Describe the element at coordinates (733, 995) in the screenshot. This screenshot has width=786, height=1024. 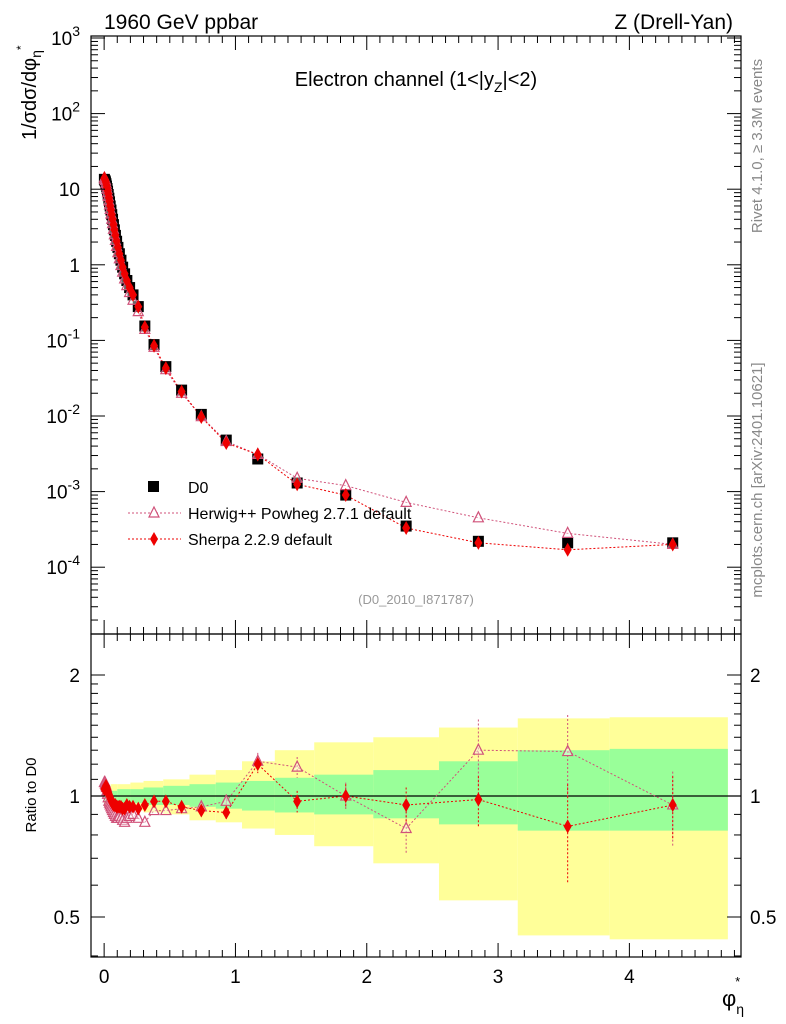
I see `x-axis-label: φη*` at that location.